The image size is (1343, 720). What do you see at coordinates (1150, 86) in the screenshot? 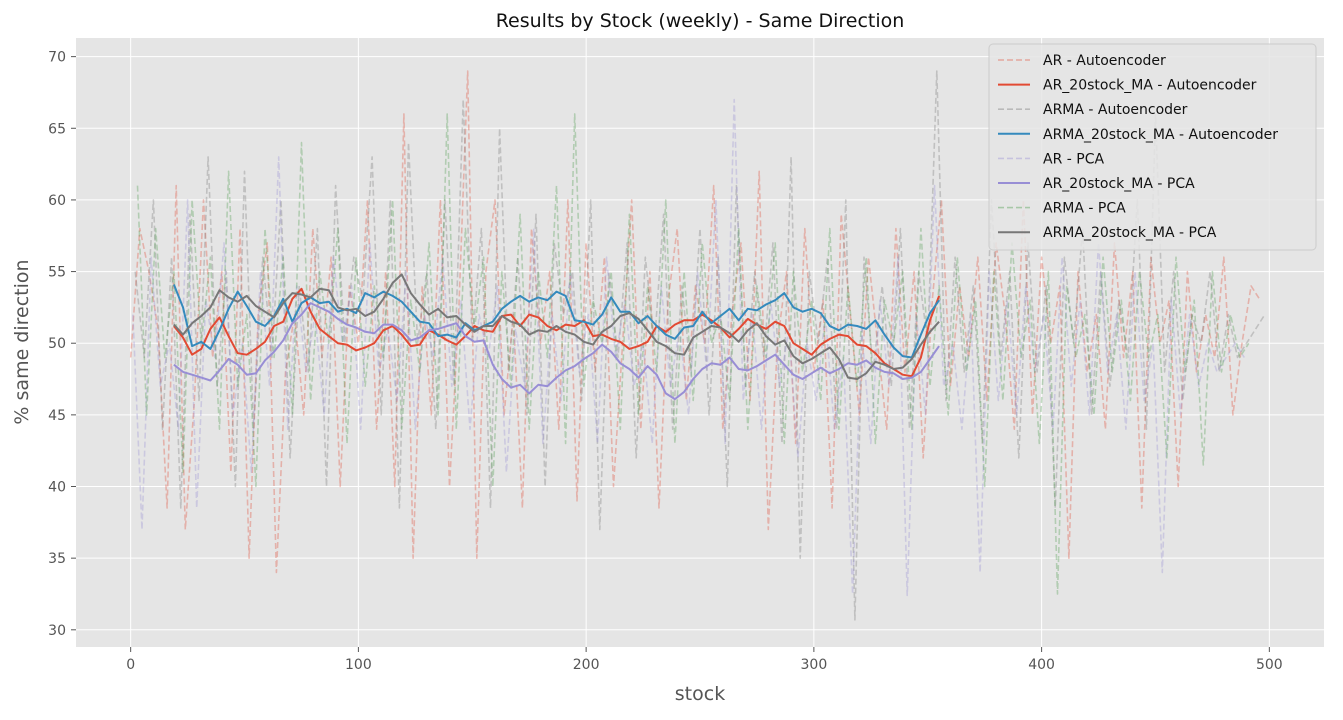
I see `legend-entry-2: AR_20stock_MA - Autoencoder` at bounding box center [1150, 86].